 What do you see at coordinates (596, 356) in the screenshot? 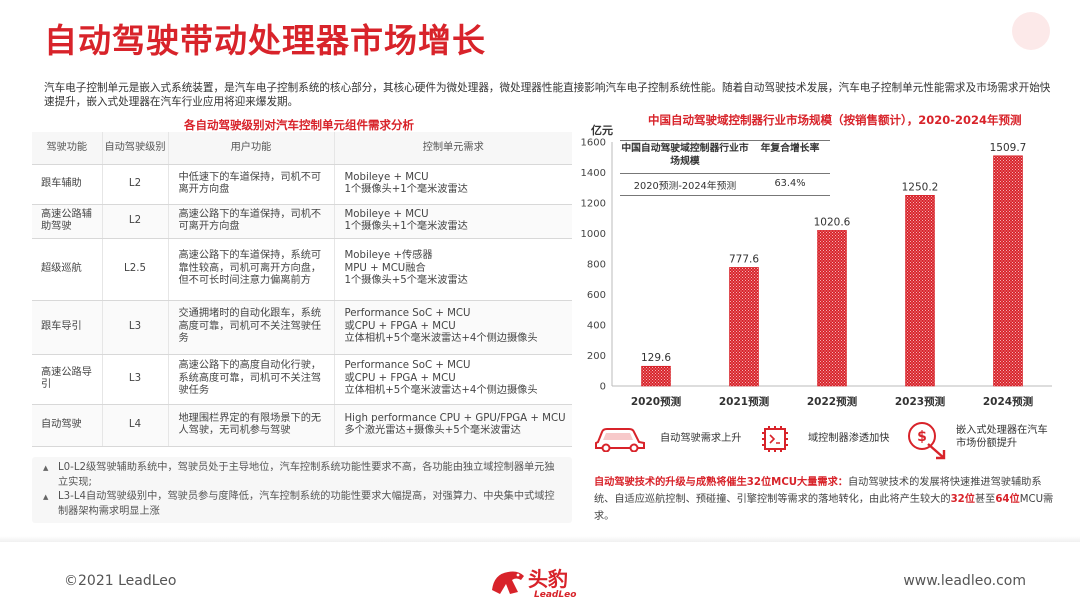
I see `y-tick-label: 200` at bounding box center [596, 356].